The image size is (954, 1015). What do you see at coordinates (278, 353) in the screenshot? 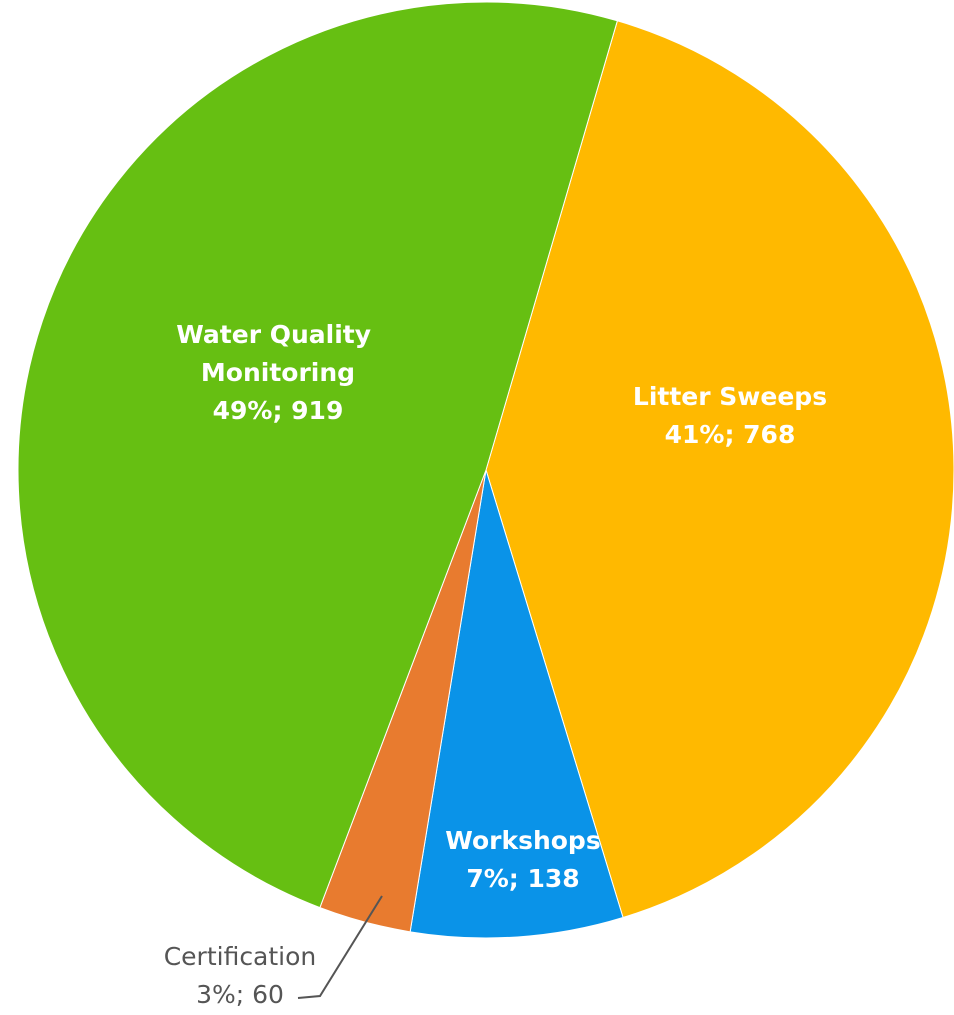
I see `slice-label-name: Water Quality Monitoring` at bounding box center [278, 353].